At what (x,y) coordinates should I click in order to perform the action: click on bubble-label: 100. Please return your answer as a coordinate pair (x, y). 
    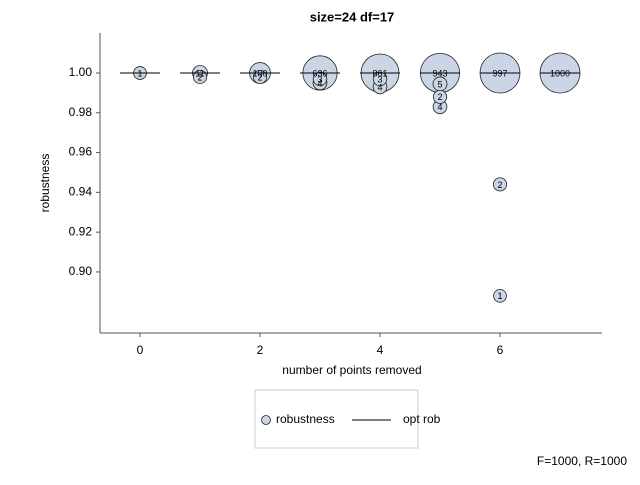
    Looking at the image, I should click on (259, 73).